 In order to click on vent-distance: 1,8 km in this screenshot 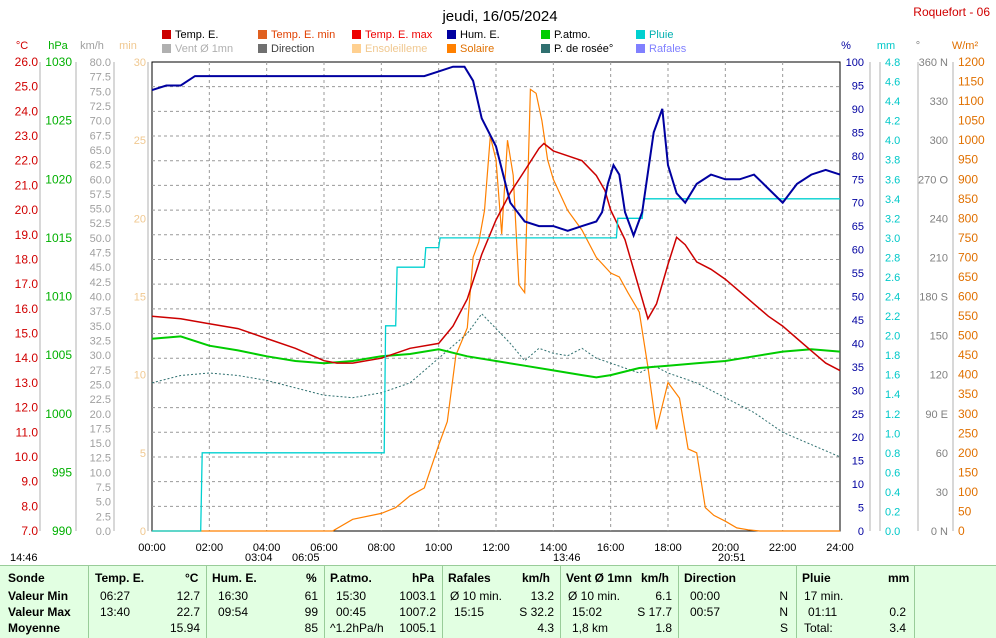, I will do `click(590, 628)`.